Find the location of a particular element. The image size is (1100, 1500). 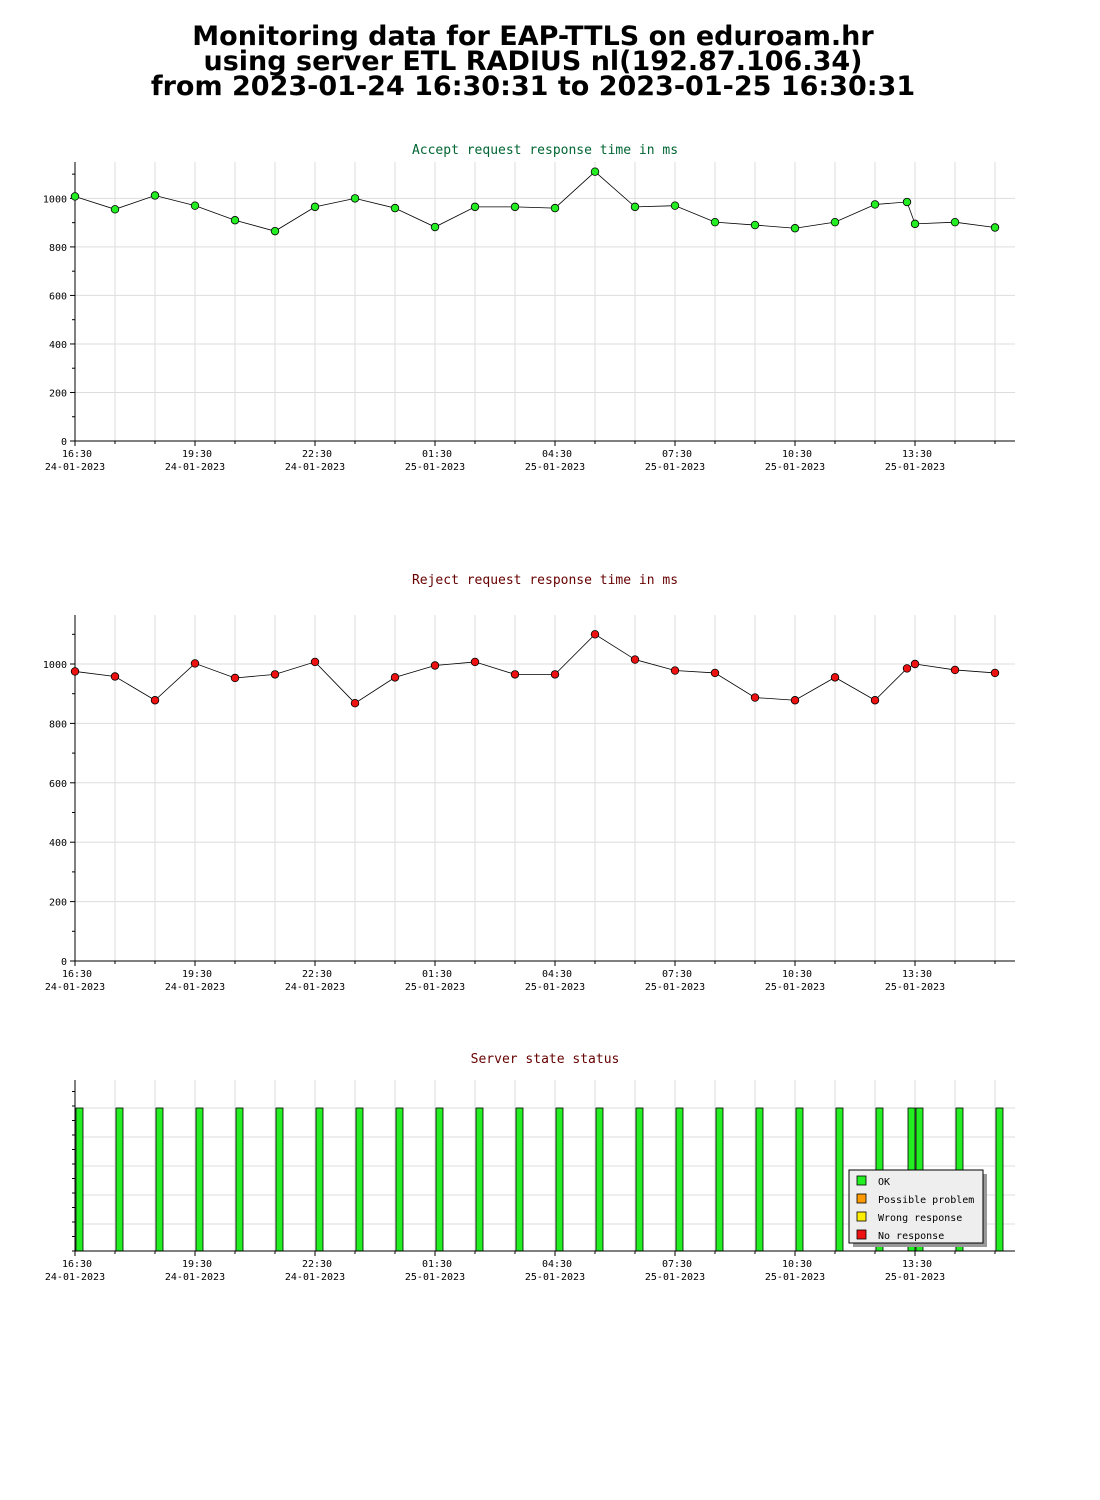

chart-title: Reject request response time in ms is located at coordinates (545, 580).